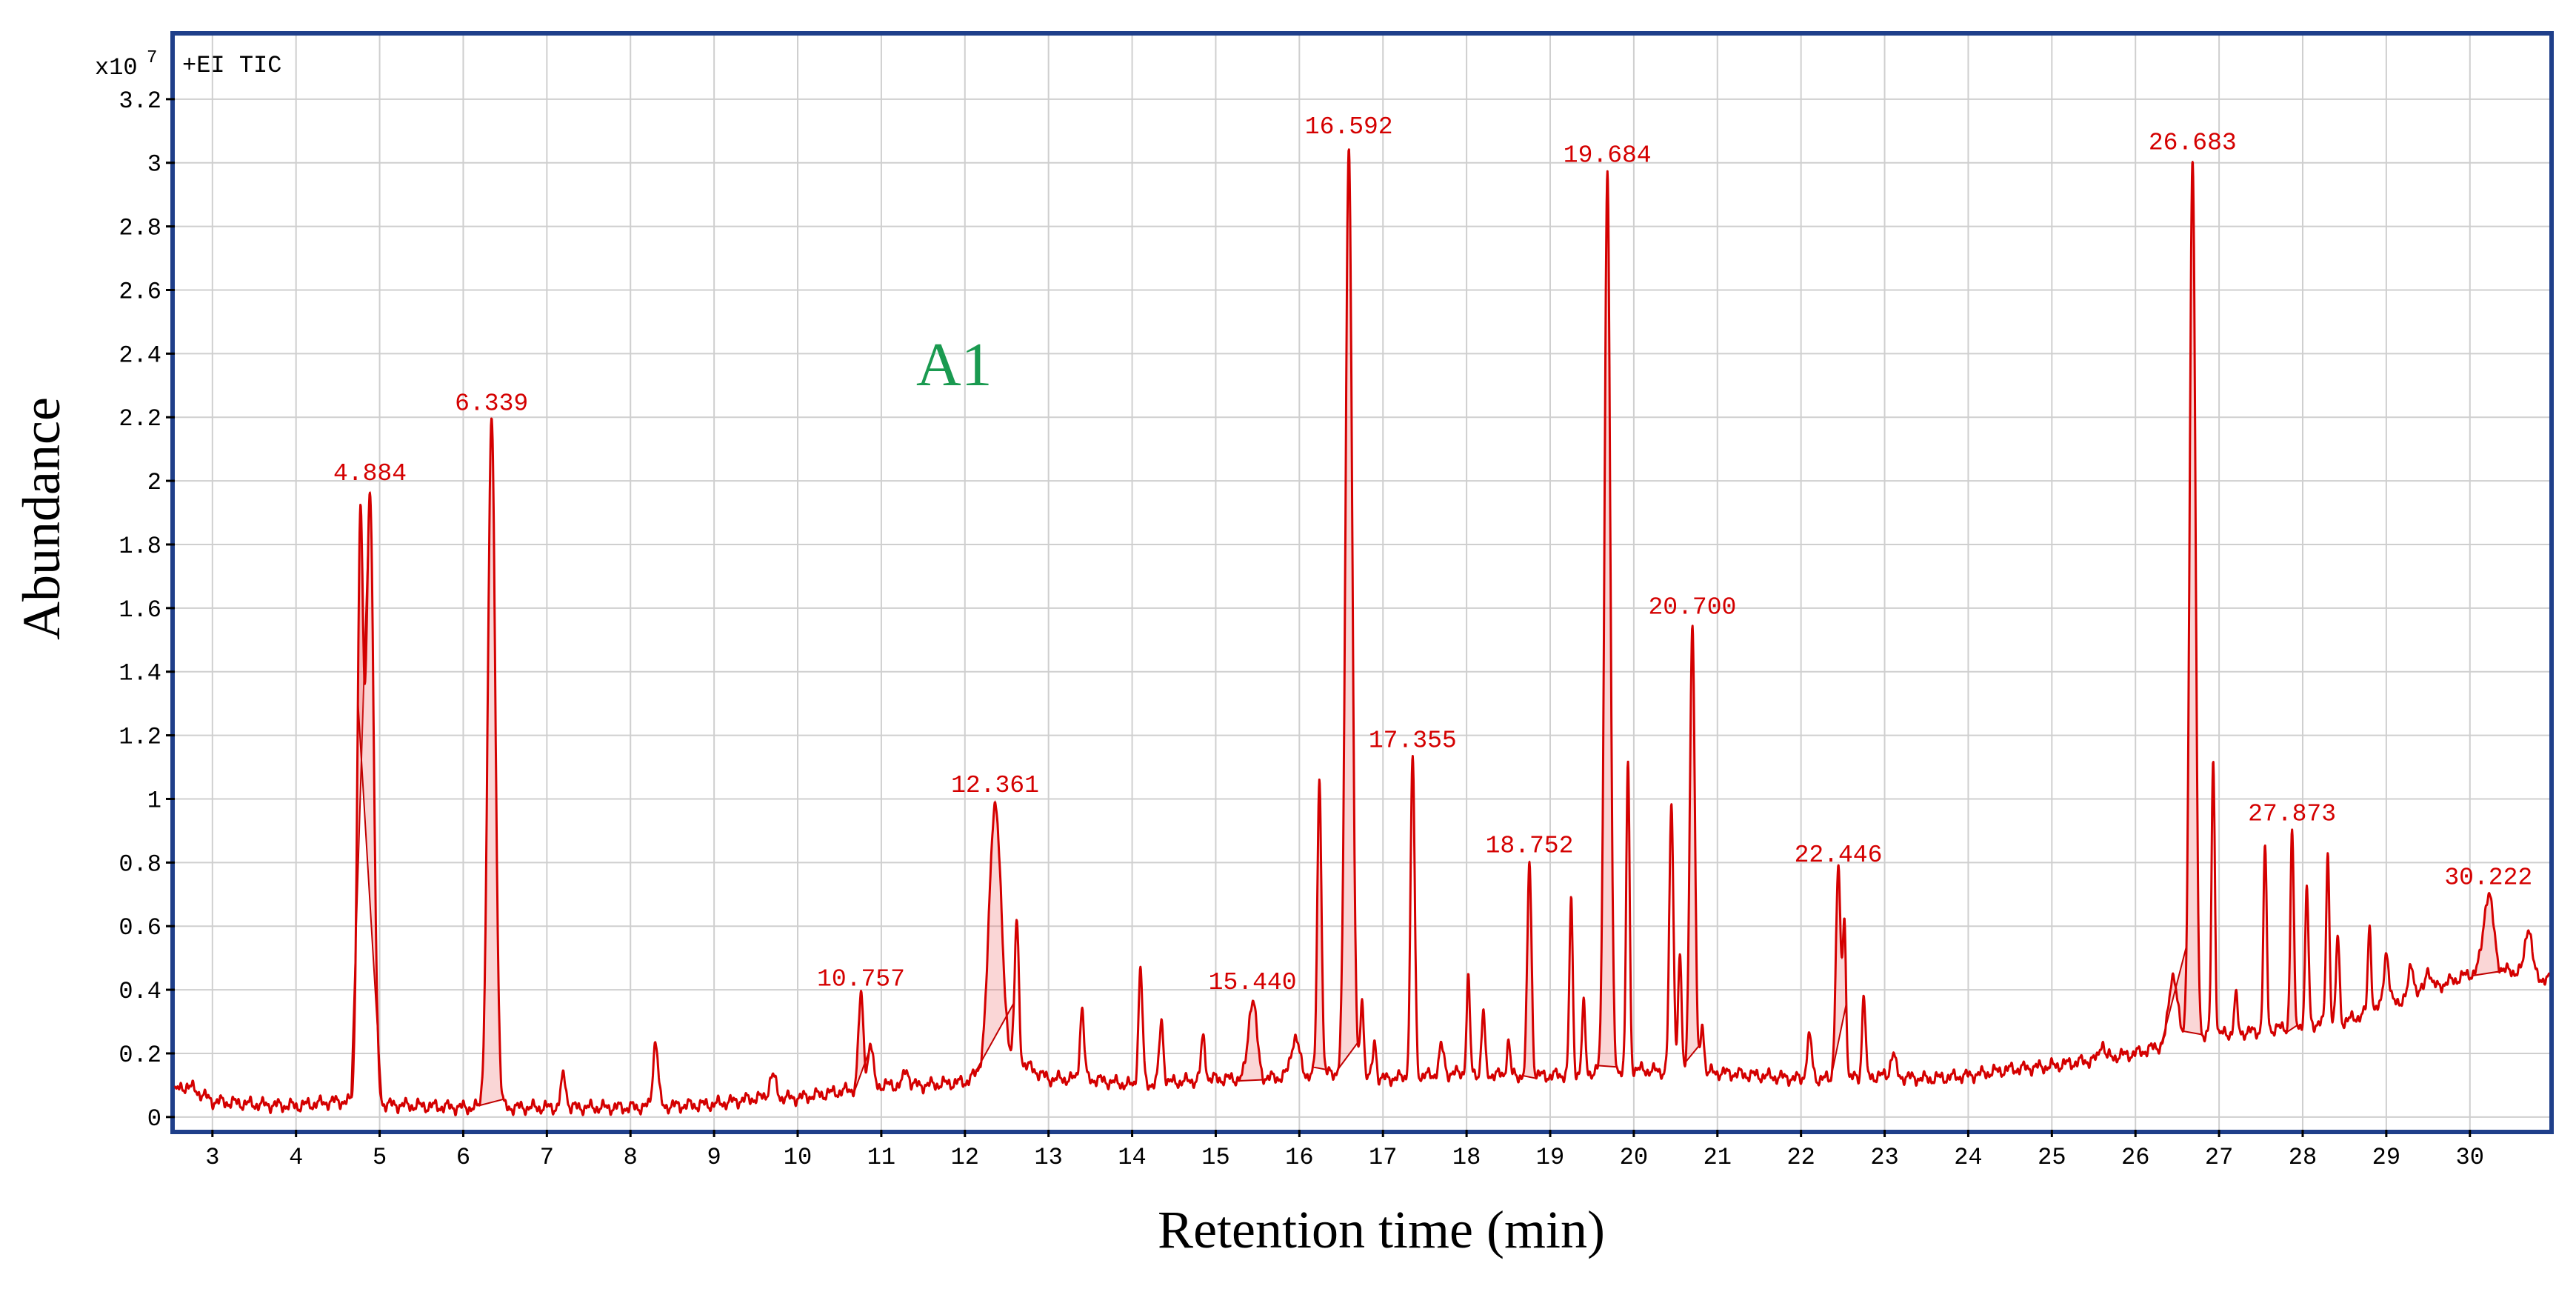 This screenshot has height=1289, width=2576. I want to click on y-tick-label: 2.4, so click(140, 355).